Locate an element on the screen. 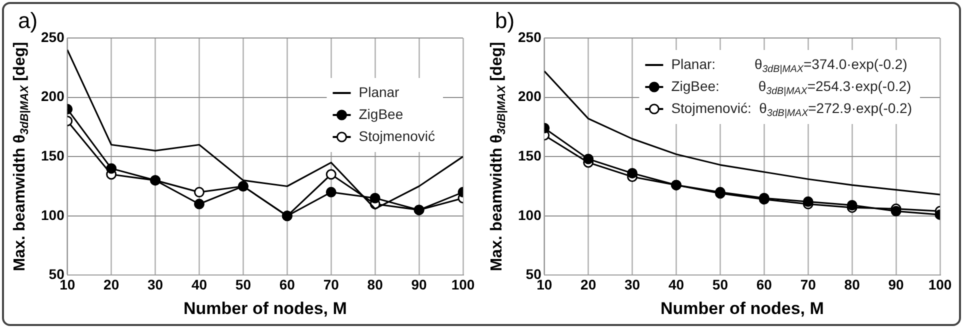 This screenshot has width=963, height=328. chart-title: b) is located at coordinates (505, 21).